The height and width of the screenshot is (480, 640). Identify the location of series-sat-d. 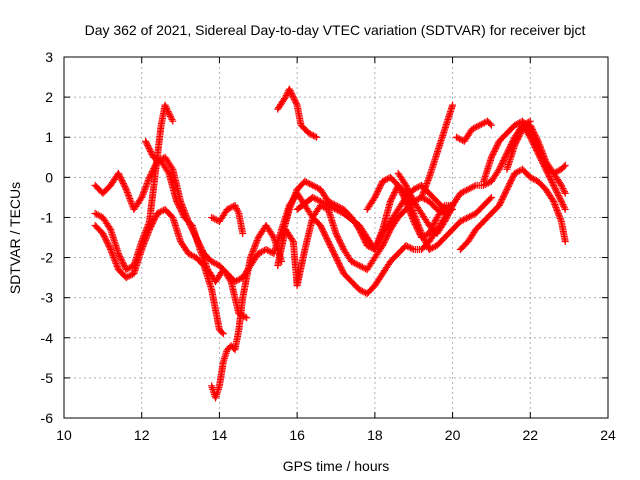
(196, 229).